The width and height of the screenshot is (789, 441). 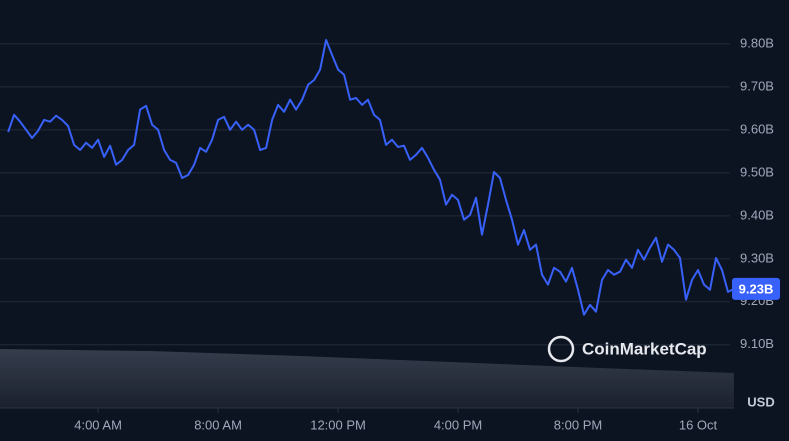 What do you see at coordinates (218, 424) in the screenshot?
I see `x-tick-label: 8:00 AM` at bounding box center [218, 424].